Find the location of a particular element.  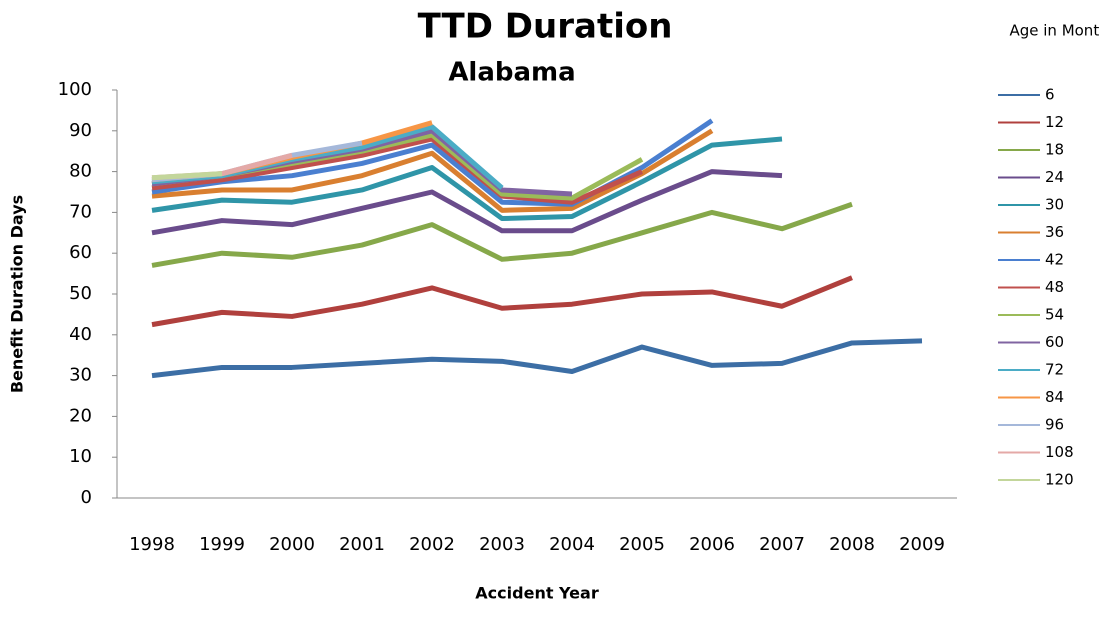

legend-title: Age in Months is located at coordinates (1054, 31).